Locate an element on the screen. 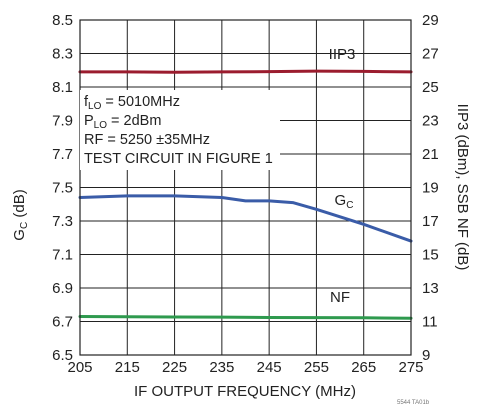 Image resolution: width=484 pixels, height=405 pixels. figure-id: 5544 TA01b is located at coordinates (413, 402).